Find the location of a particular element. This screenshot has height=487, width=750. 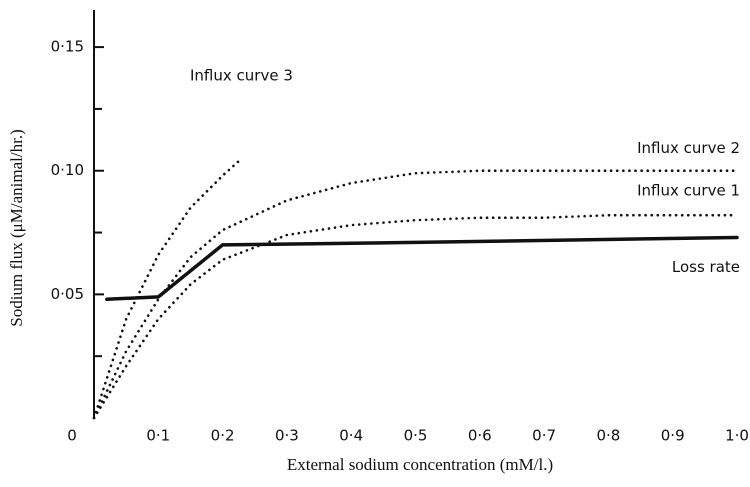

x-tick-label: 1·0 is located at coordinates (737, 436).